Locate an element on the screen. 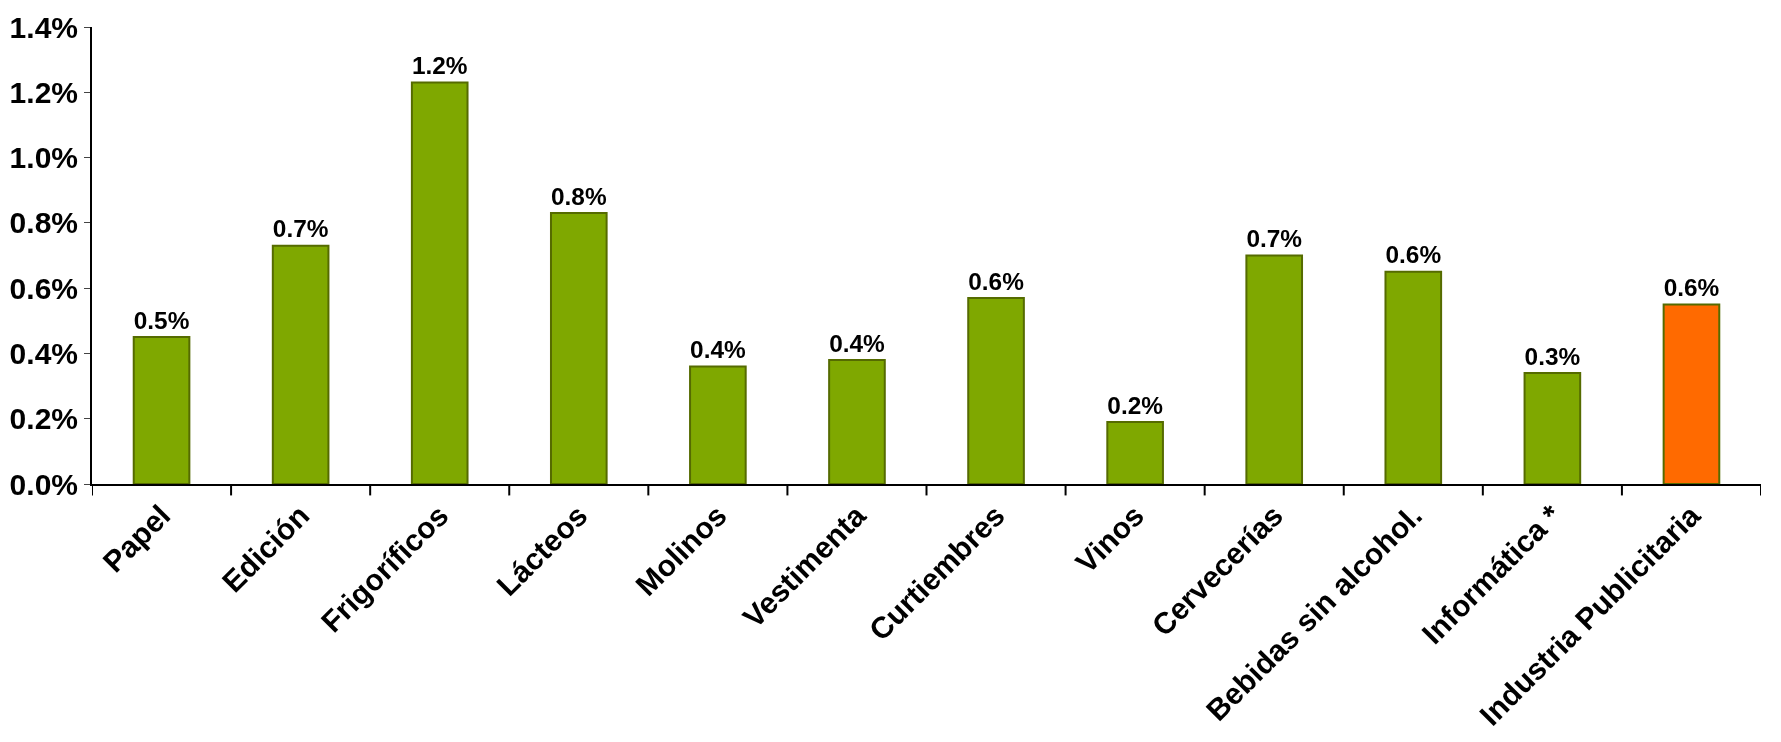 Image resolution: width=1781 pixels, height=742 pixels. data-label: 0.3% is located at coordinates (1552, 356).